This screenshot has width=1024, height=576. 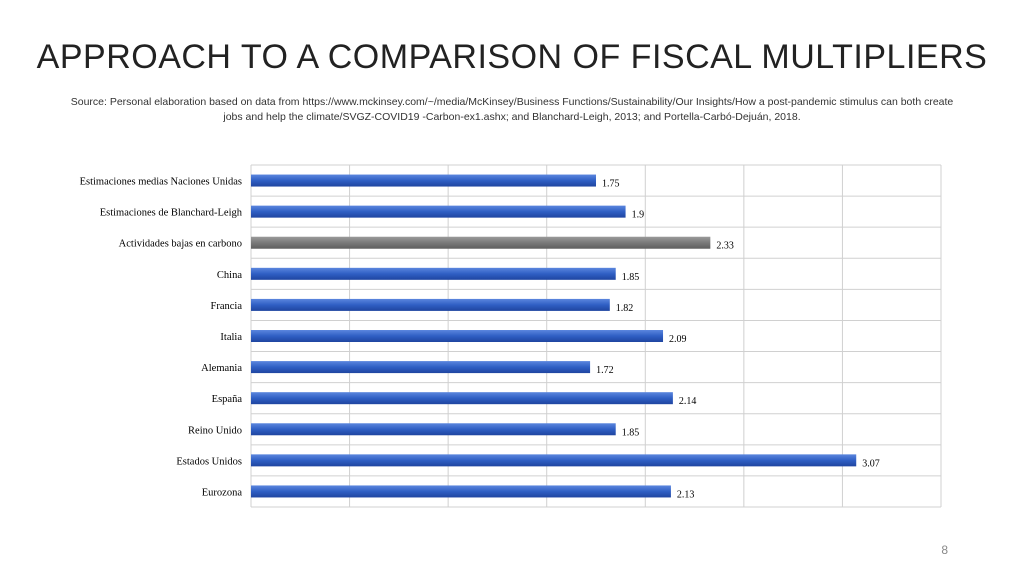 What do you see at coordinates (625, 308) in the screenshot?
I see `value-label: 1.82` at bounding box center [625, 308].